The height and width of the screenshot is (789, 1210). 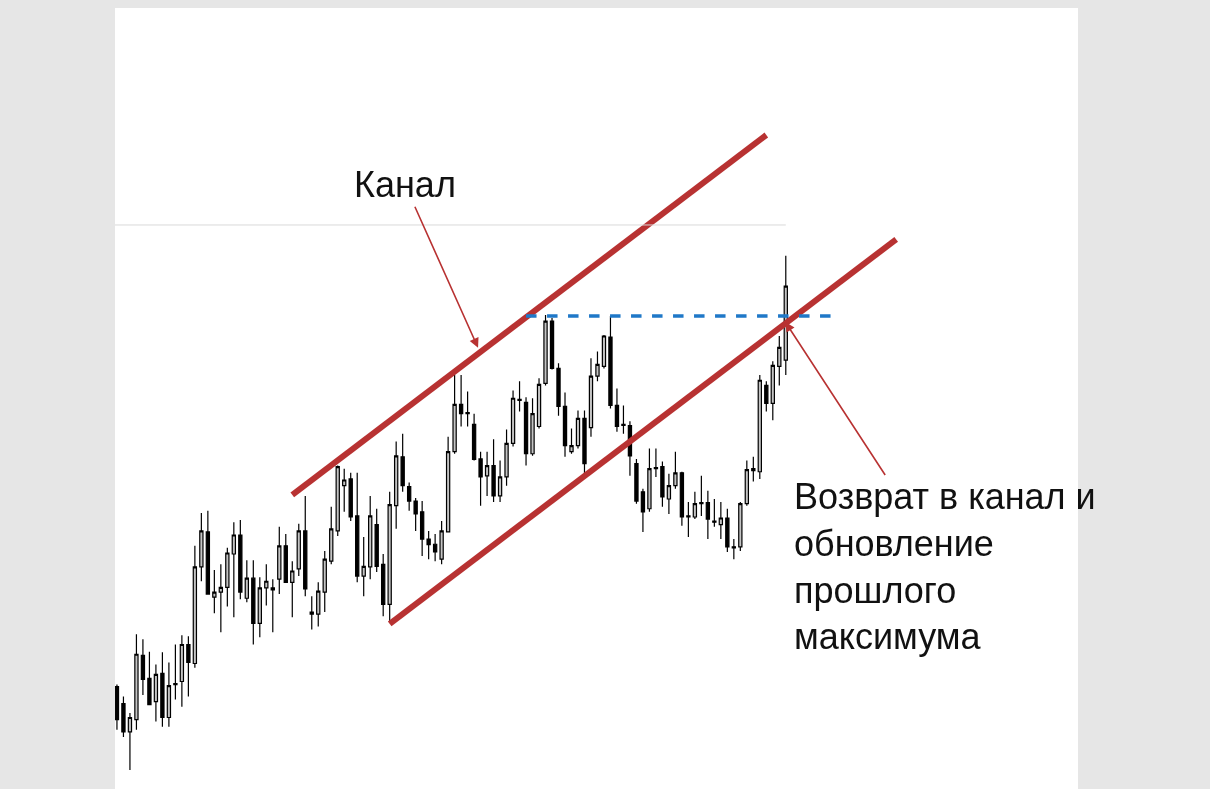 I want to click on annotation: Возврат в канал и обновление прошлого максимума, so click(x=945, y=567).